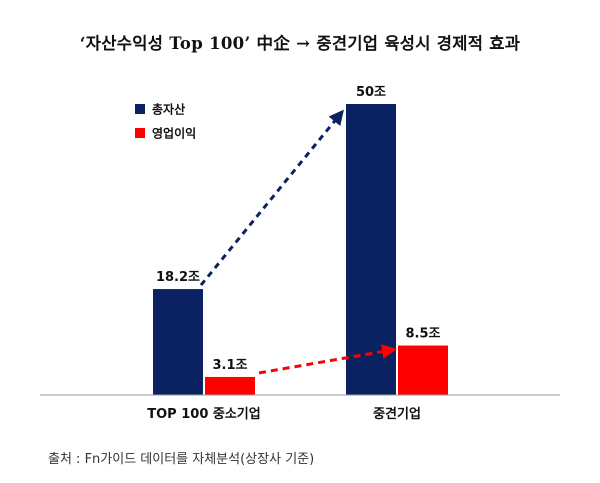 This screenshot has height=483, width=600. I want to click on growth-arrow-총자산, so click(271, 198).